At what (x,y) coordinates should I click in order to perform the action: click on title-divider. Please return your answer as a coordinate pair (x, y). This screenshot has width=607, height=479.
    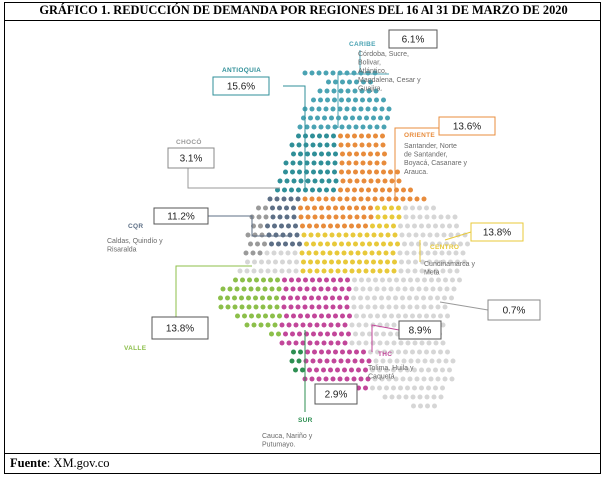
    Looking at the image, I should click on (302, 20).